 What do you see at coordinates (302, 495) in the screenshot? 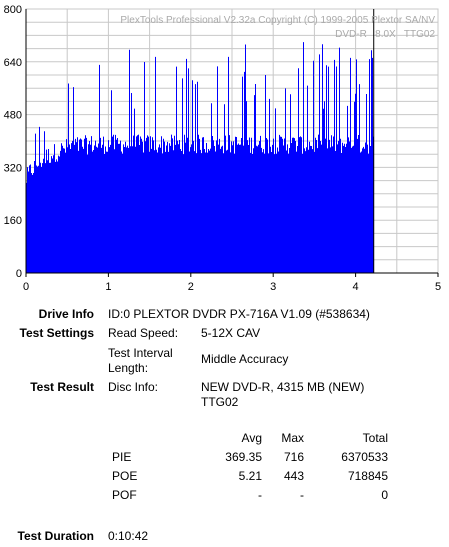
I see `stats-row-max: -` at bounding box center [302, 495].